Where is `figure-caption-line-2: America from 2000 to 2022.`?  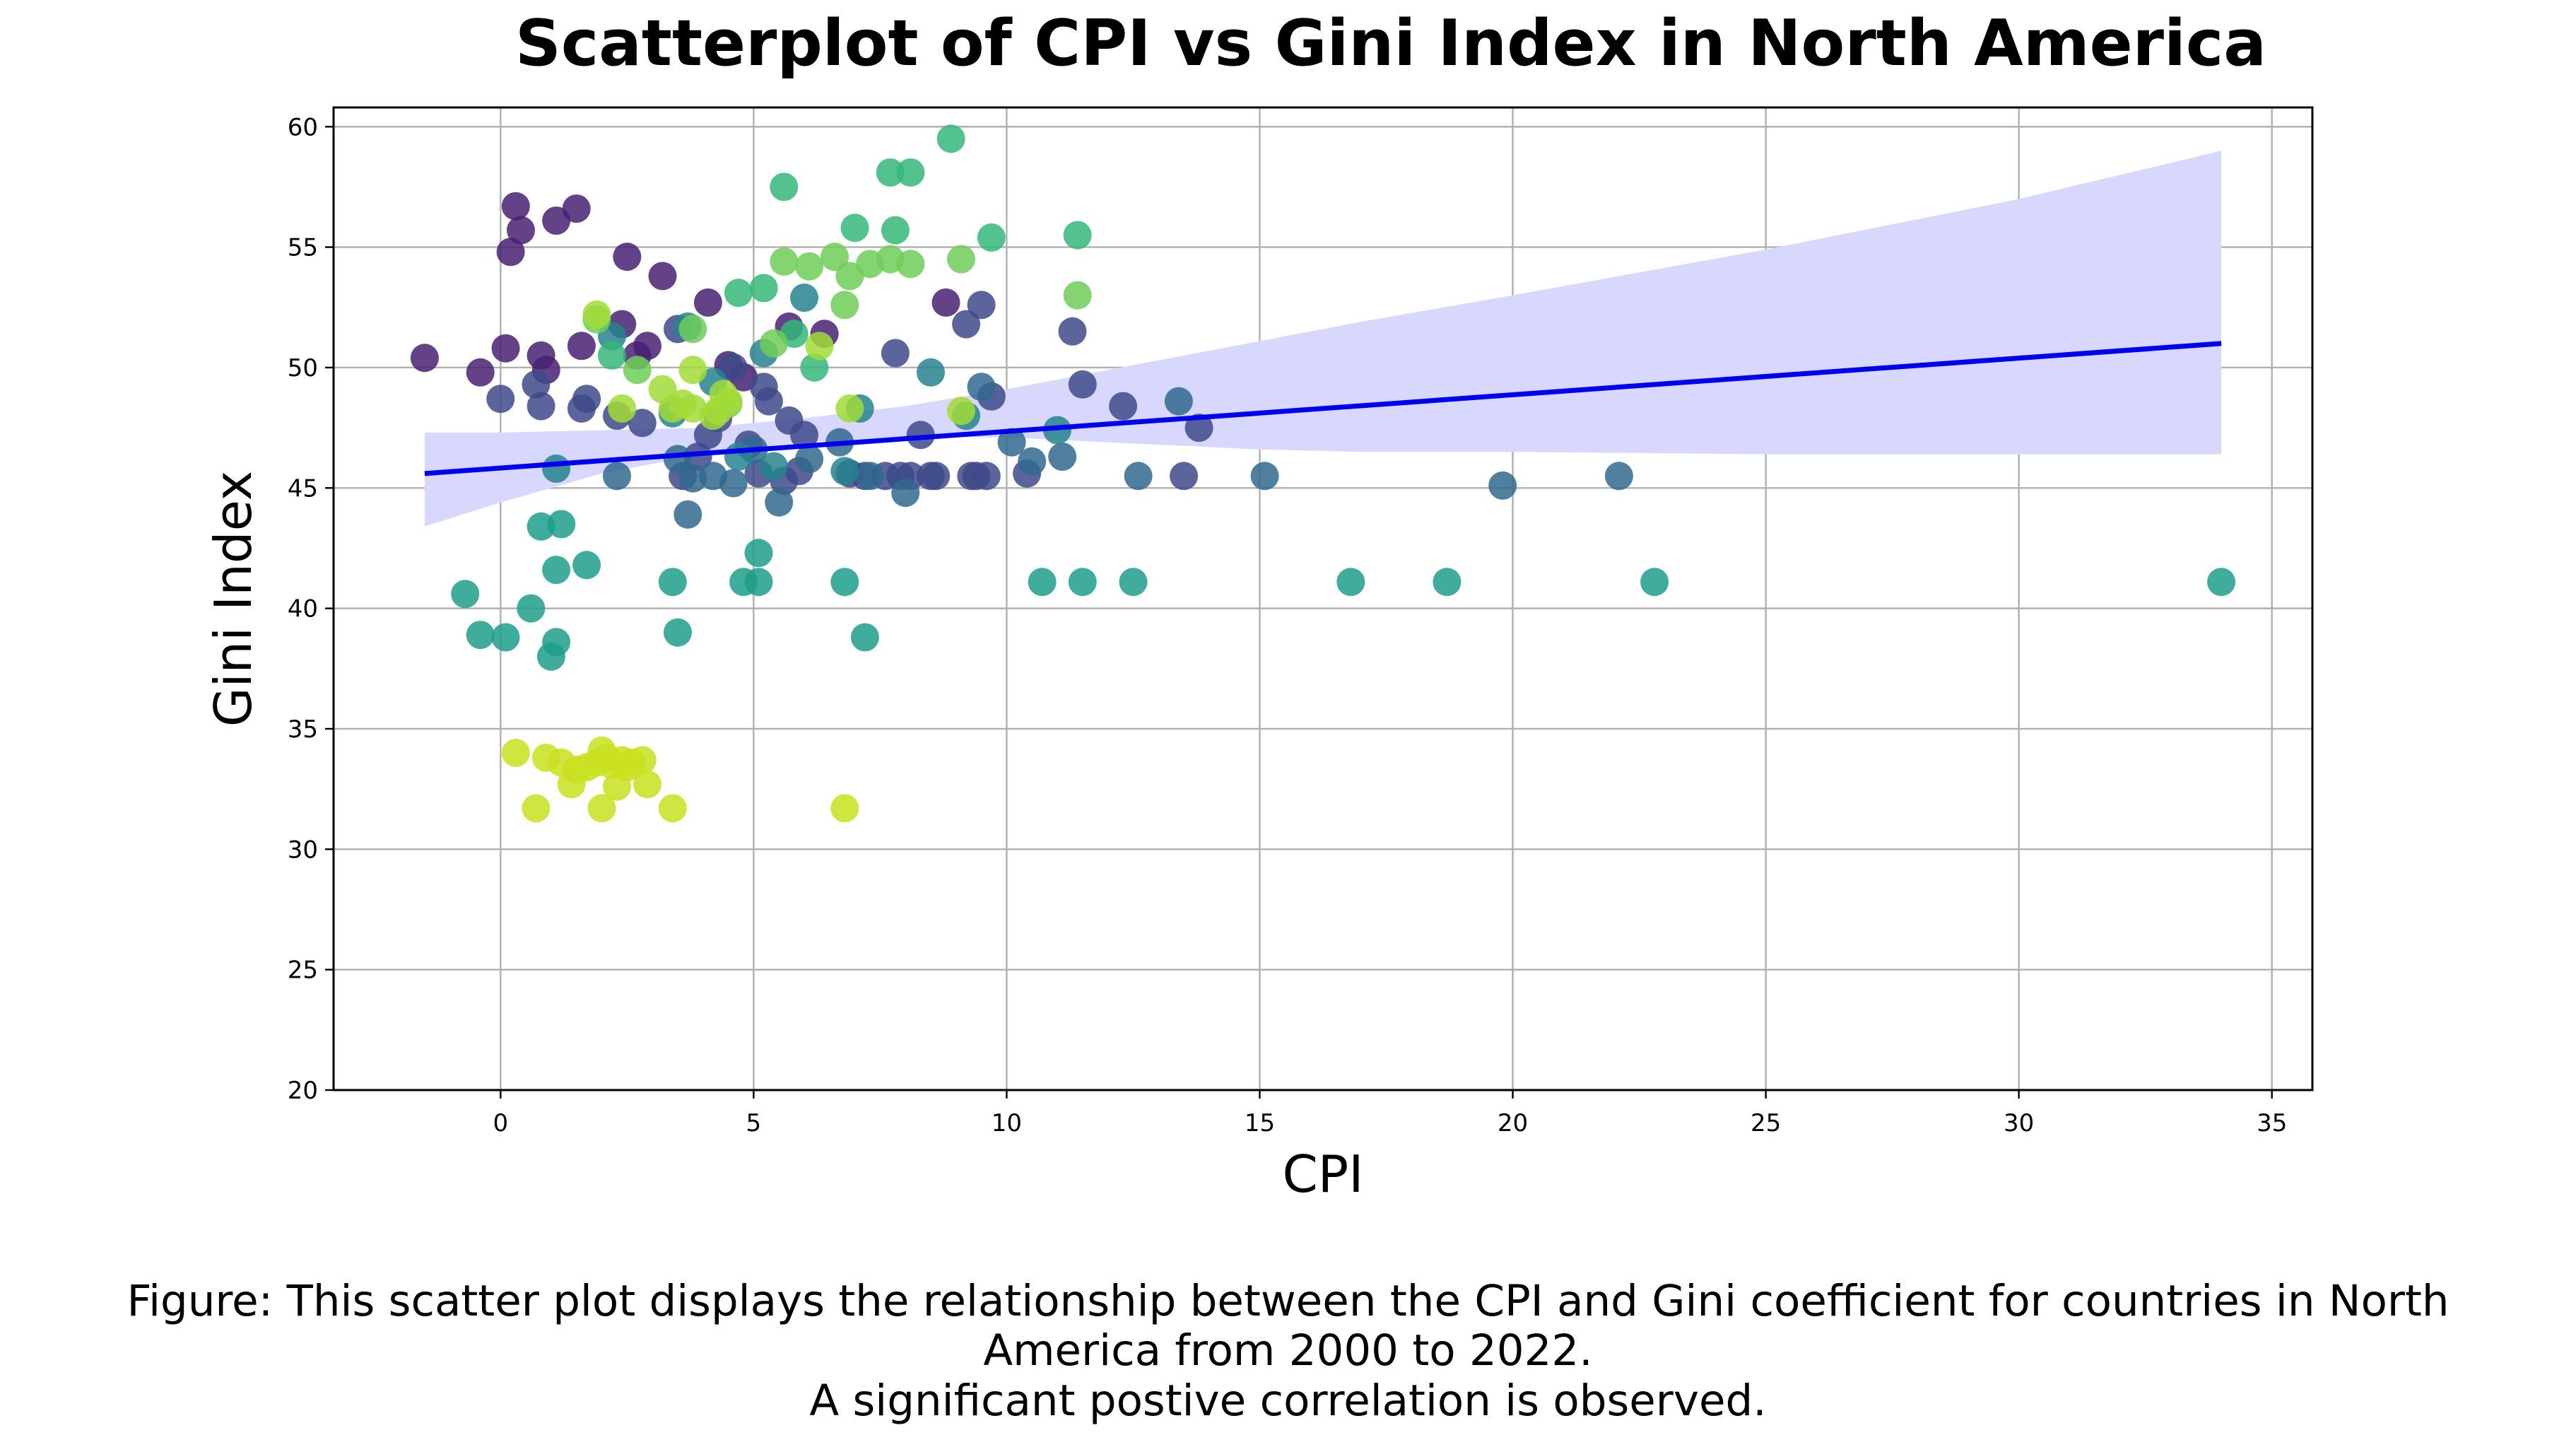
figure-caption-line-2: America from 2000 to 2022. is located at coordinates (1288, 1350).